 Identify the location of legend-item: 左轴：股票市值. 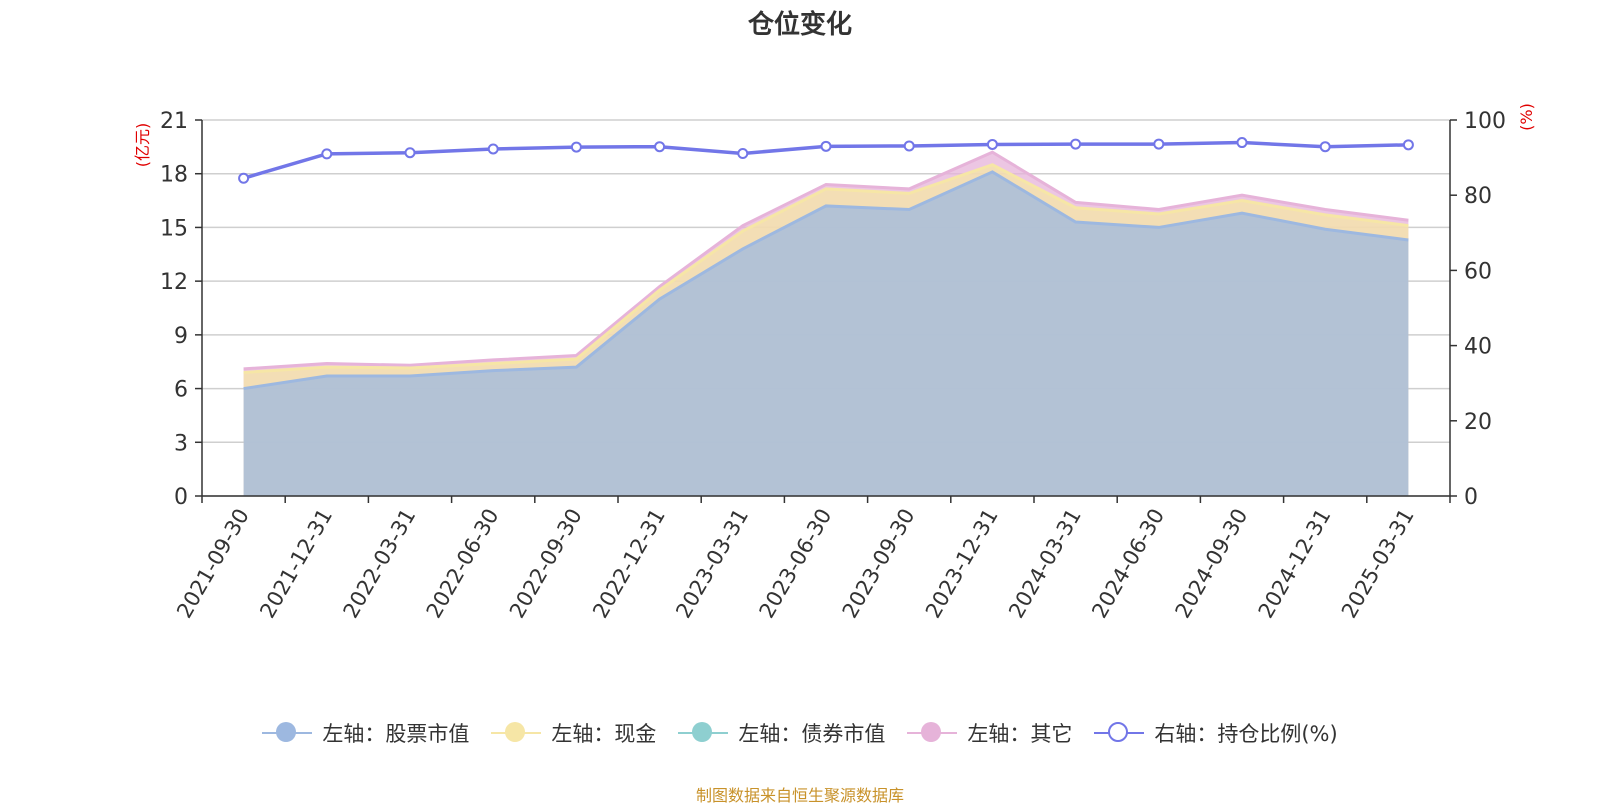
(365, 733).